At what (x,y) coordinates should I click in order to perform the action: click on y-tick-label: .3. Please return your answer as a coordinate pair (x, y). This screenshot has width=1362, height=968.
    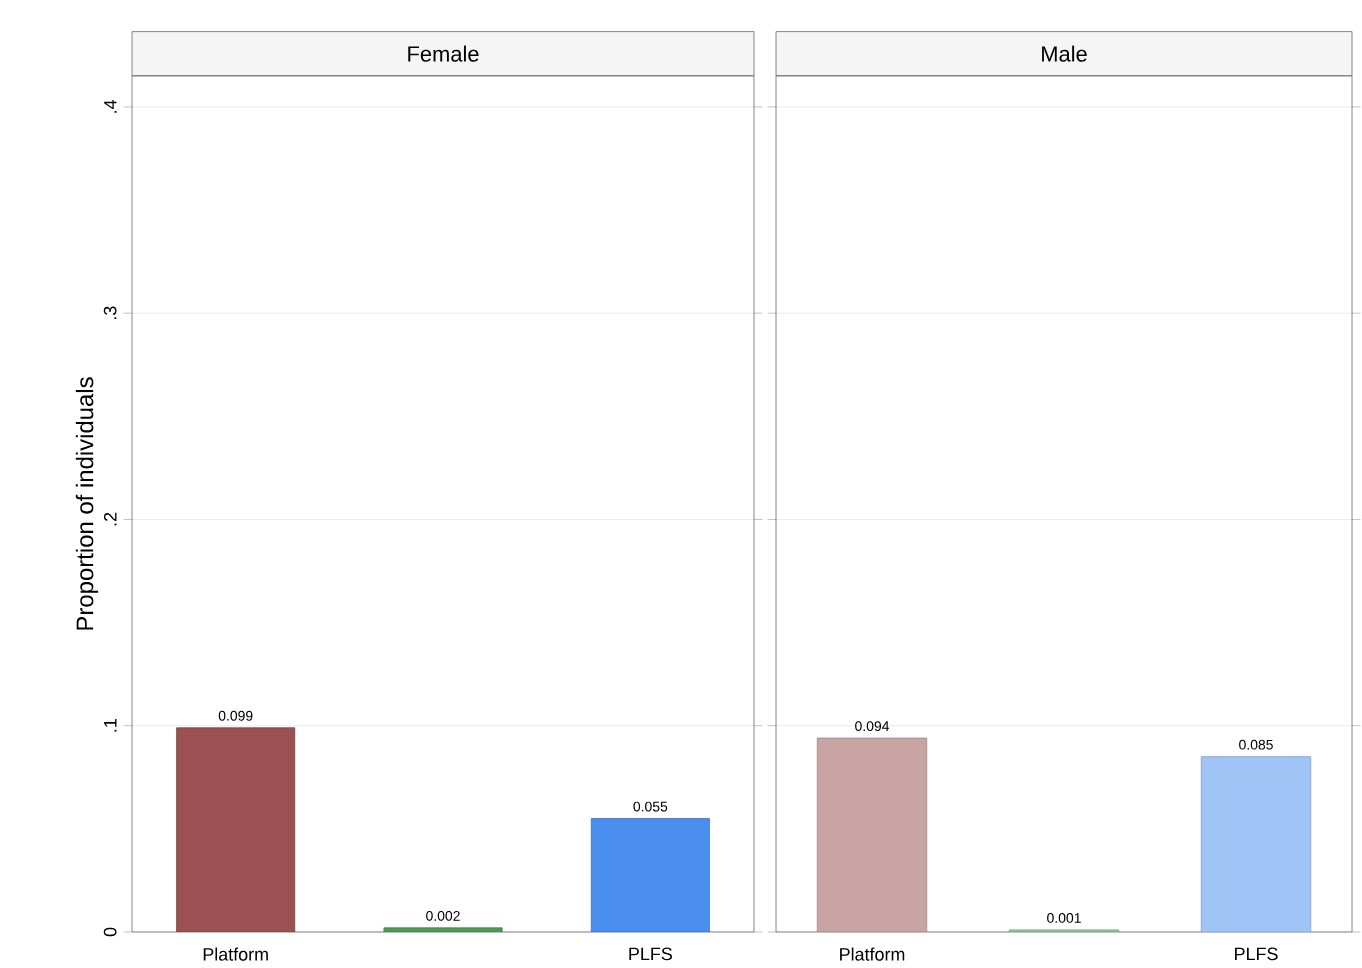
    Looking at the image, I should click on (110, 313).